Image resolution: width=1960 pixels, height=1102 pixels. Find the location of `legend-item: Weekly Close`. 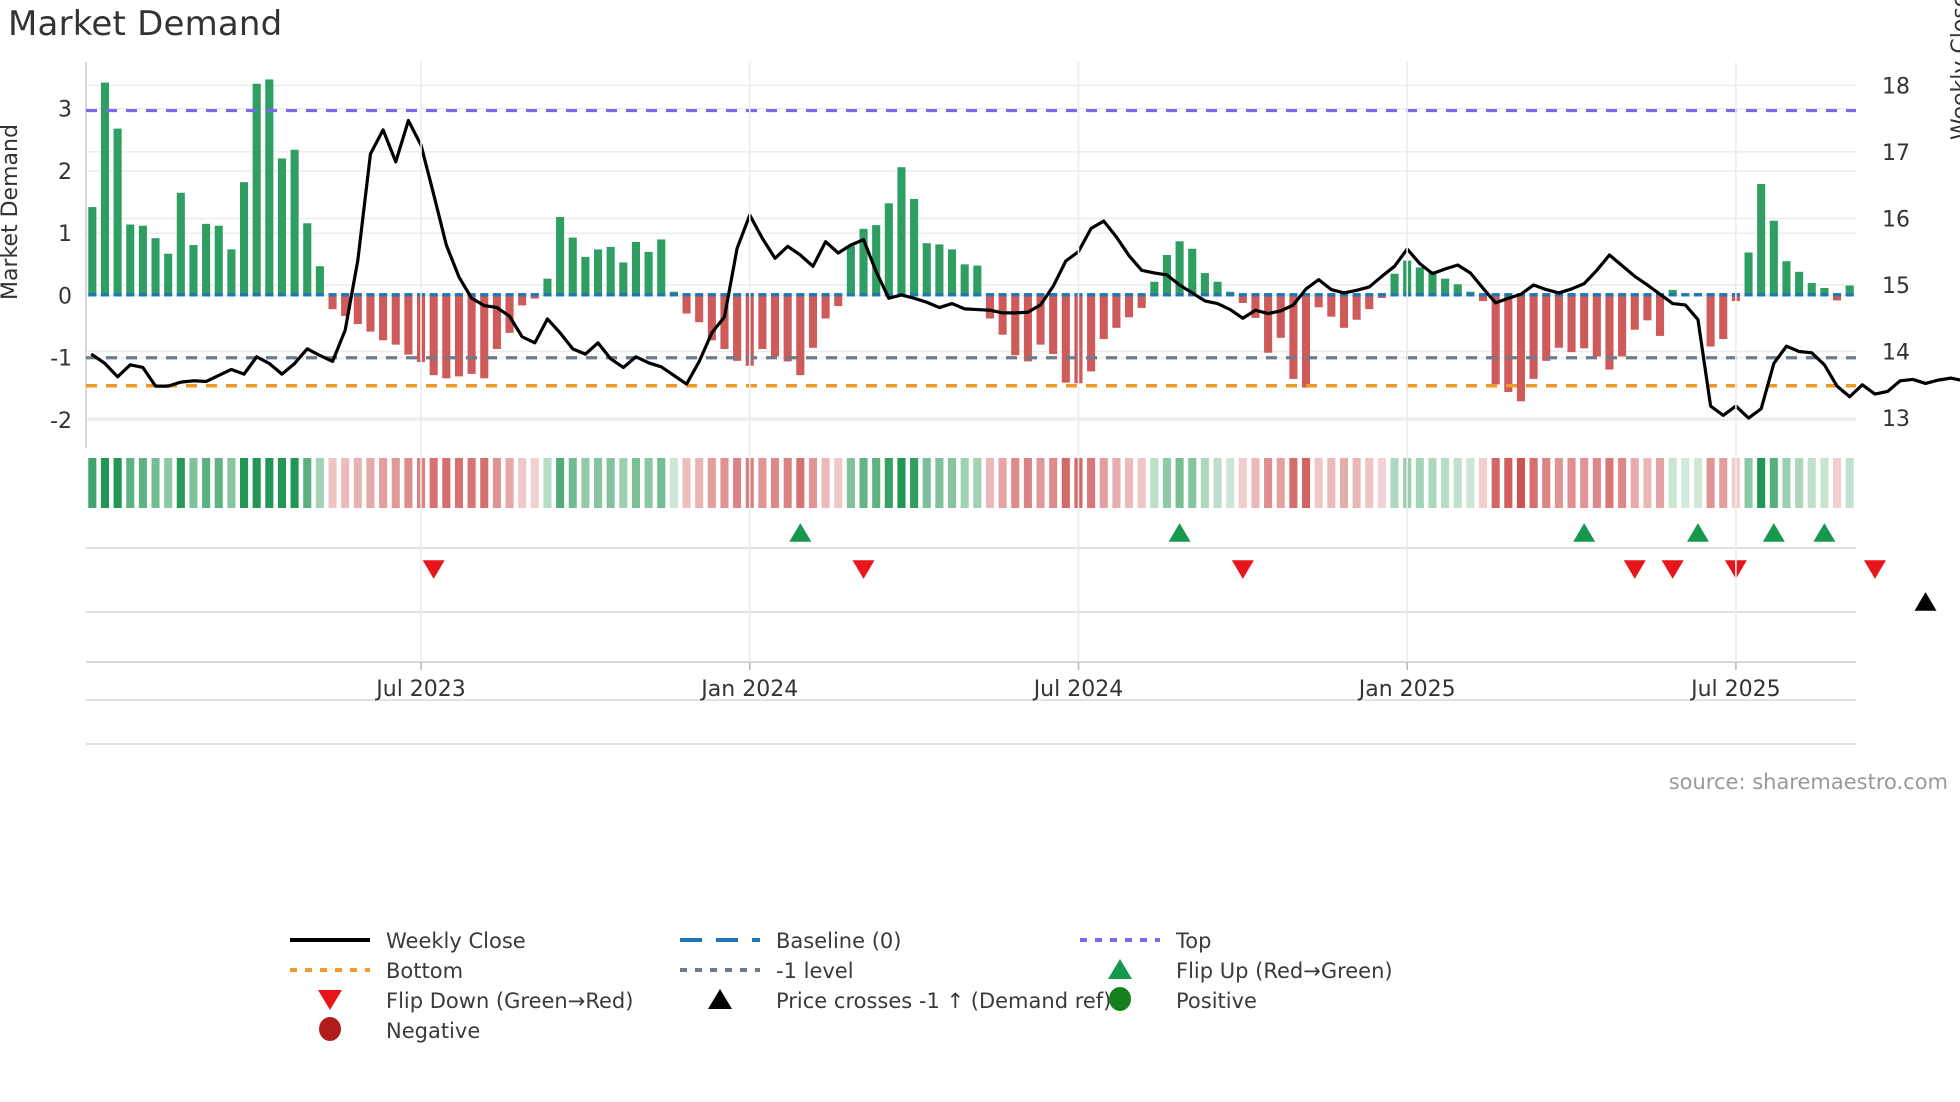

legend-item: Weekly Close is located at coordinates (408, 941).